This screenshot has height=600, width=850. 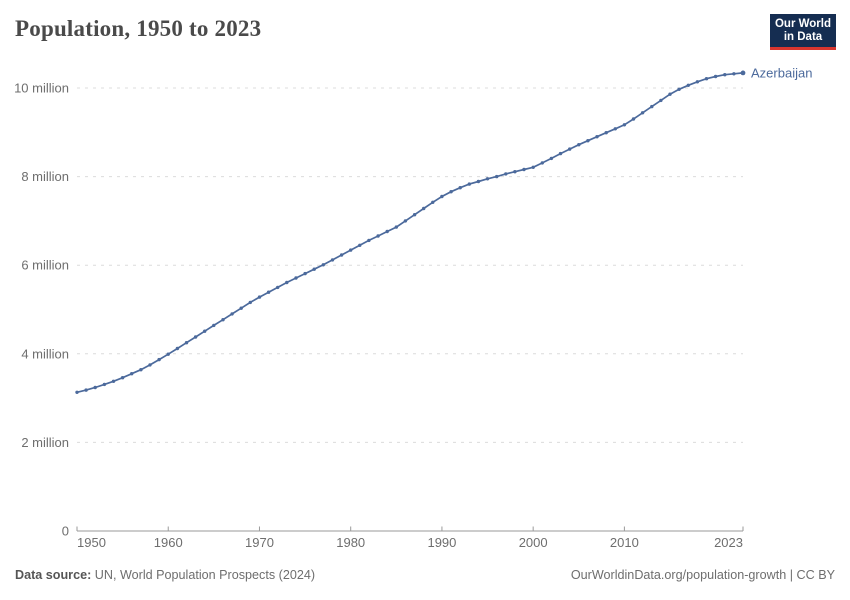 What do you see at coordinates (53, 575) in the screenshot?
I see `data-source-label: Data source:` at bounding box center [53, 575].